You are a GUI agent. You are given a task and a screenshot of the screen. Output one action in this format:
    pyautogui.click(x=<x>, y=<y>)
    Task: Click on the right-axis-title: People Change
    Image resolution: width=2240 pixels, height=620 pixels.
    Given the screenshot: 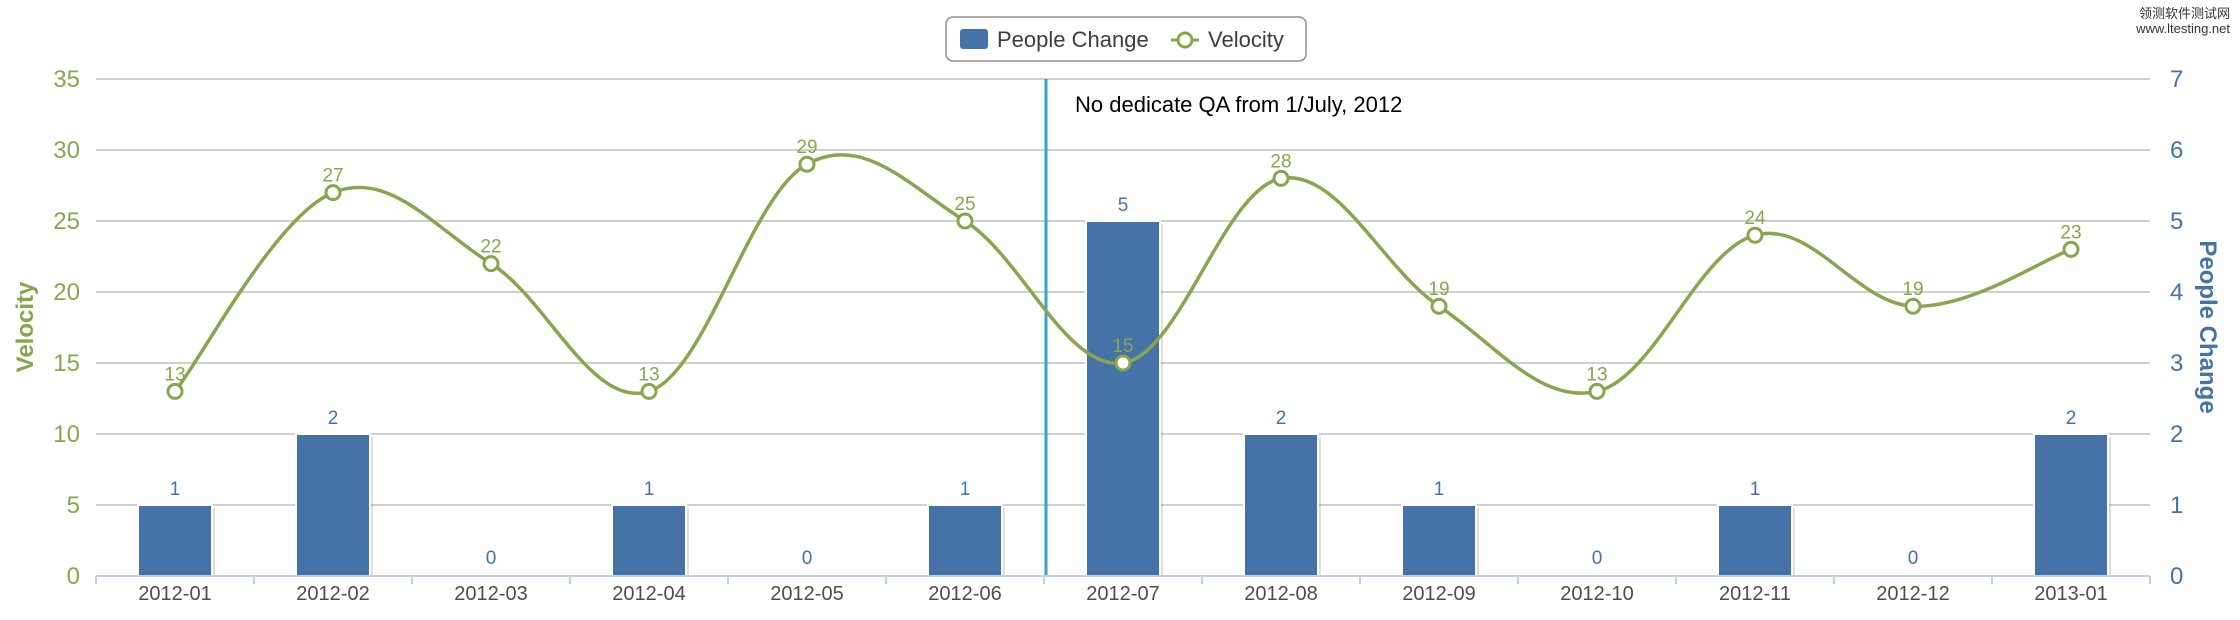 What is the action you would take?
    pyautogui.click(x=2207, y=326)
    